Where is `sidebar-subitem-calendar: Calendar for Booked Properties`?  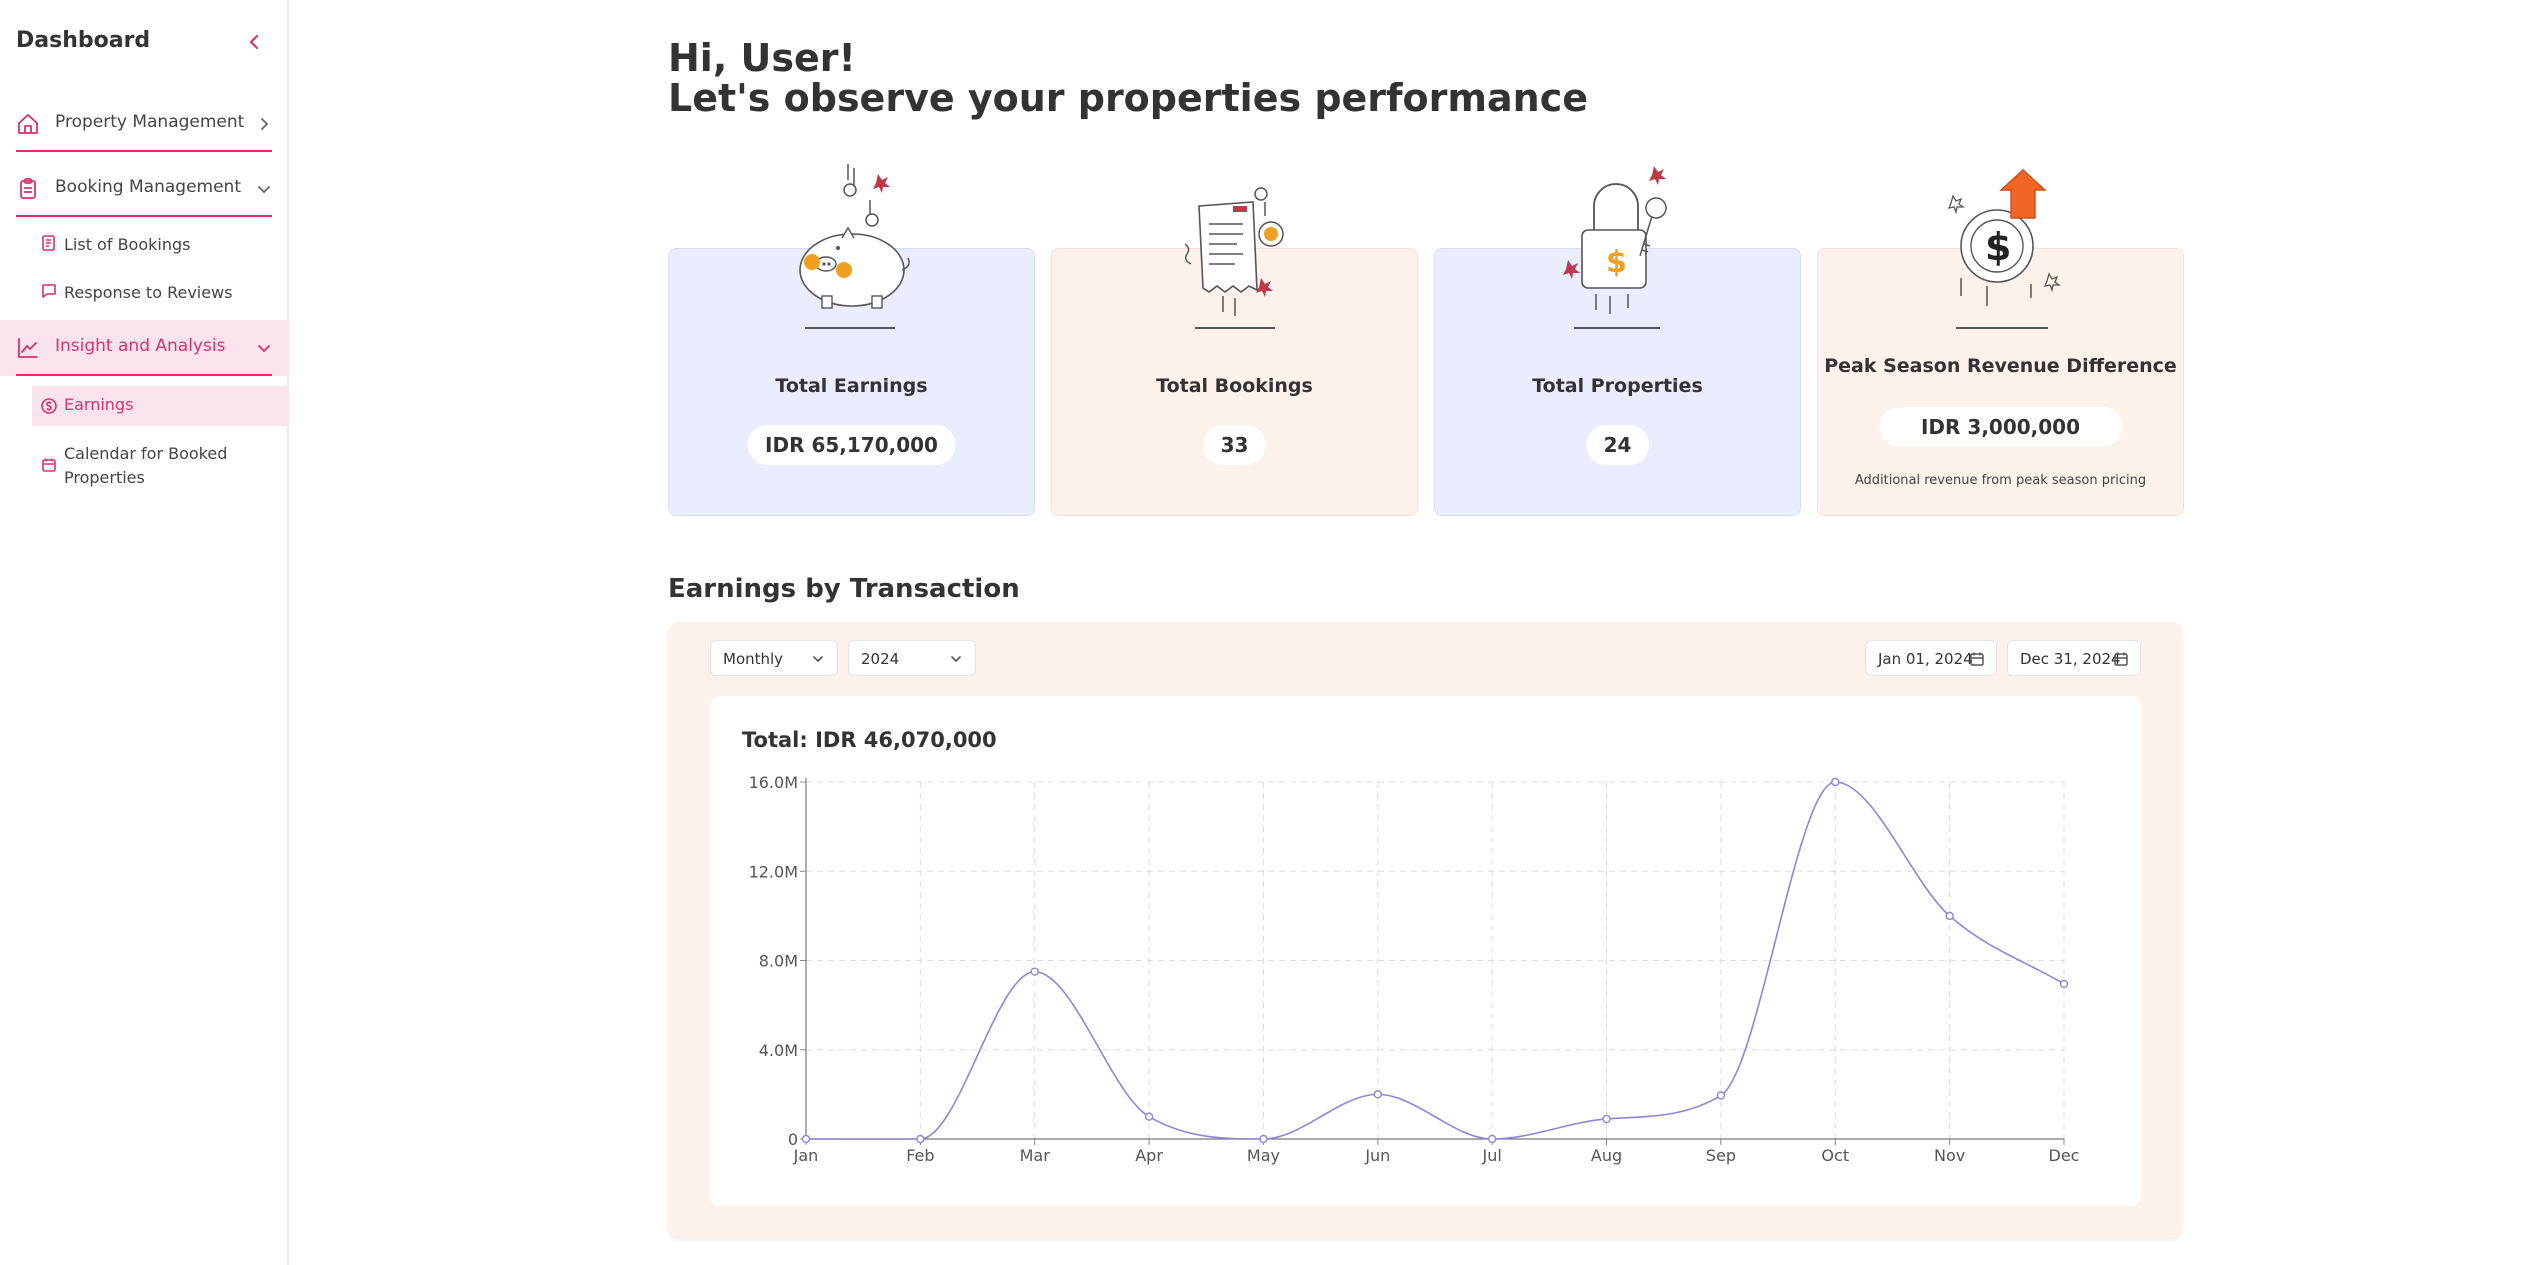
sidebar-subitem-calendar: Calendar for Booked Properties is located at coordinates (160, 467).